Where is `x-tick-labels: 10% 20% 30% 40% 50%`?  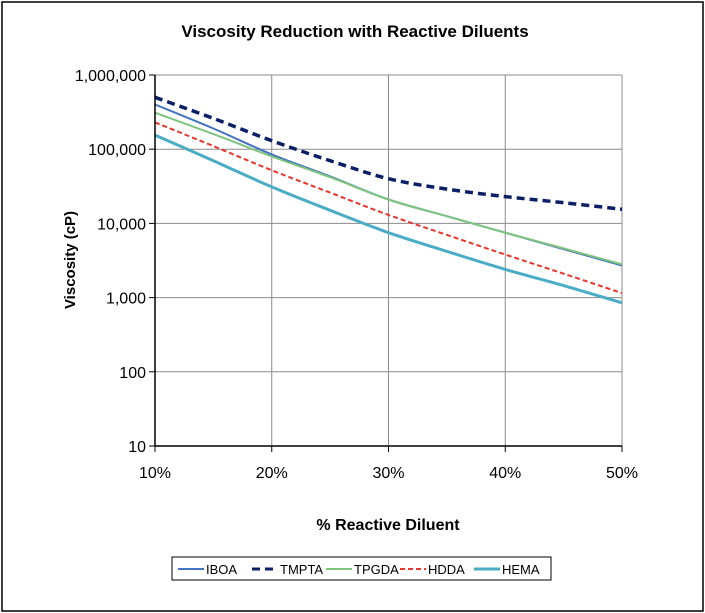
x-tick-labels: 10% 20% 30% 40% 50% is located at coordinates (388, 473).